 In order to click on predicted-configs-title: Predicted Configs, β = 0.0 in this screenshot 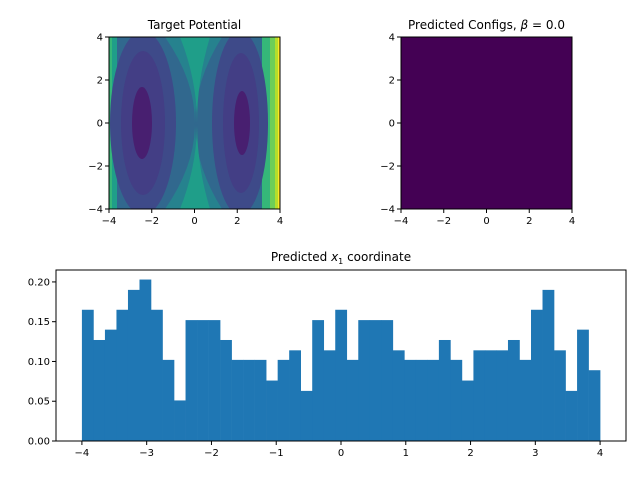, I will do `click(486, 25)`.